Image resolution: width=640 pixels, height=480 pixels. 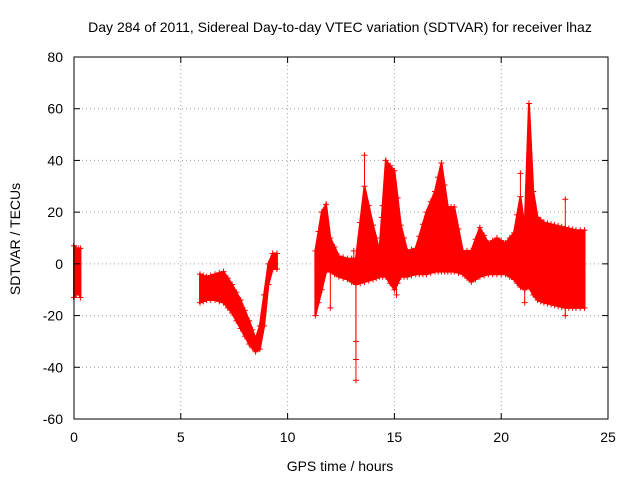 I want to click on y-tick-label: 60, so click(x=55, y=109).